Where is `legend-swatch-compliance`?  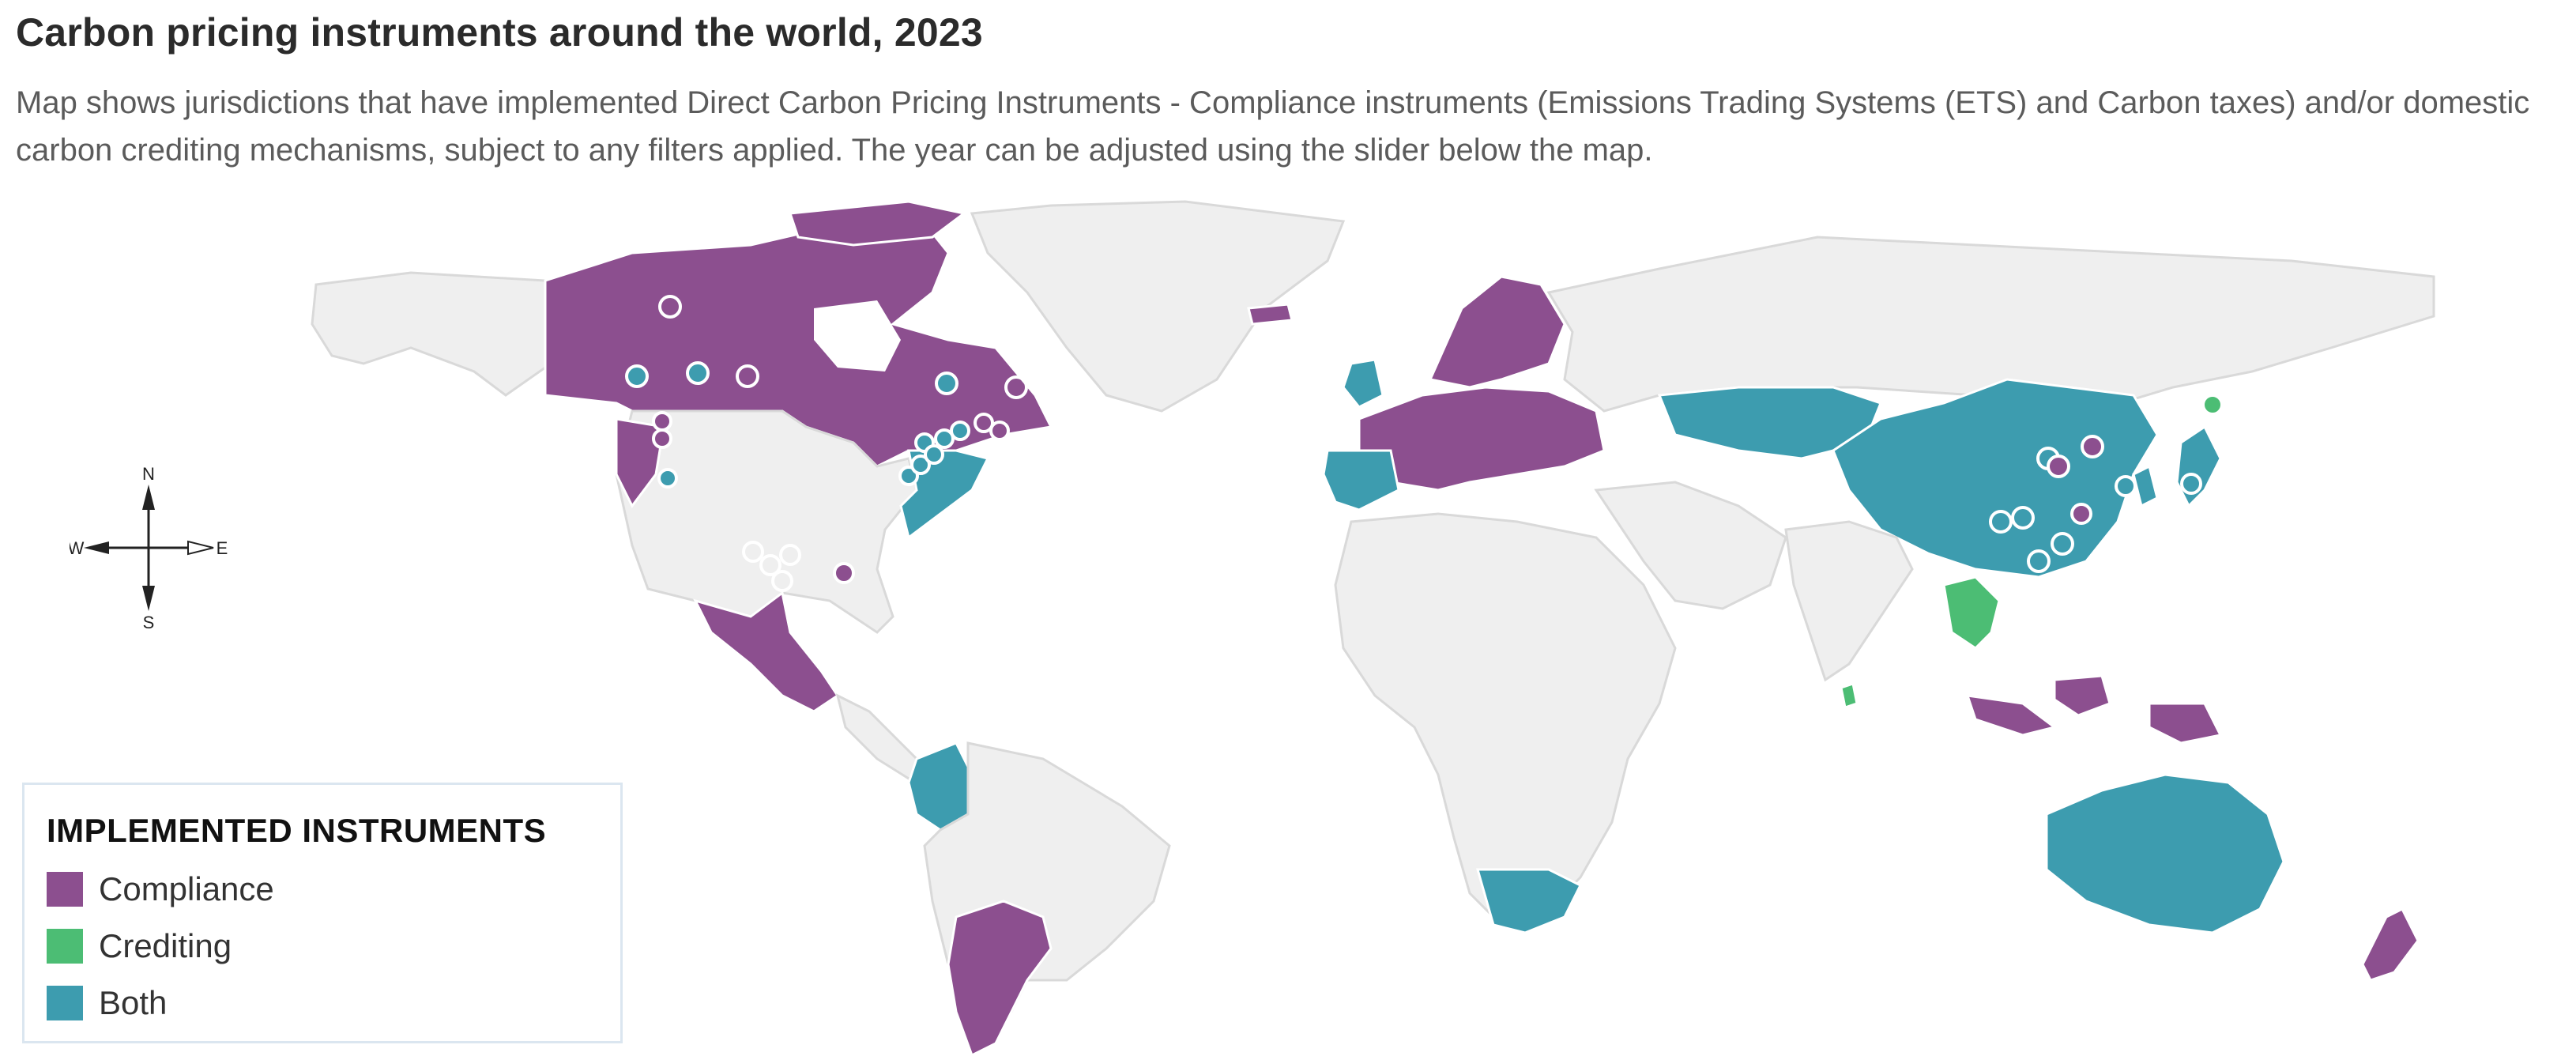 legend-swatch-compliance is located at coordinates (65, 889).